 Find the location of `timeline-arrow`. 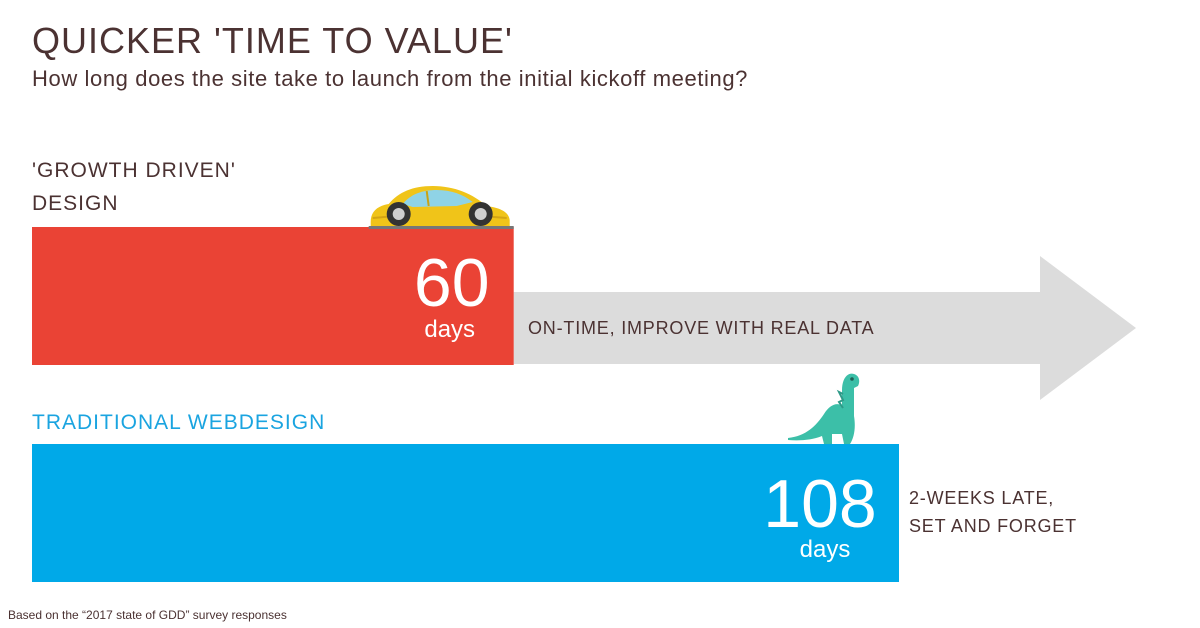

timeline-arrow is located at coordinates (824, 328).